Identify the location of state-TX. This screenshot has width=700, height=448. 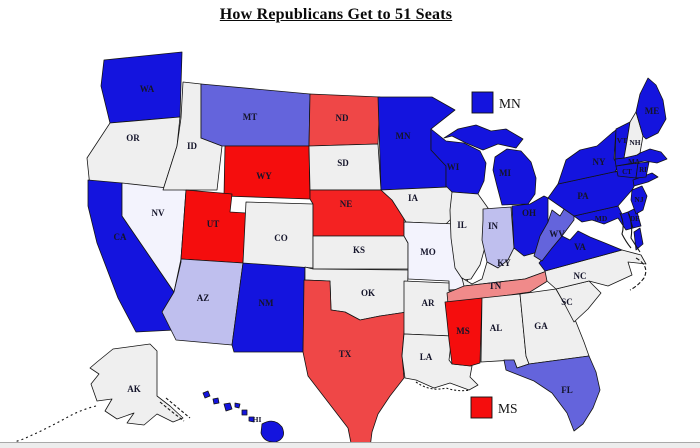
(355, 363).